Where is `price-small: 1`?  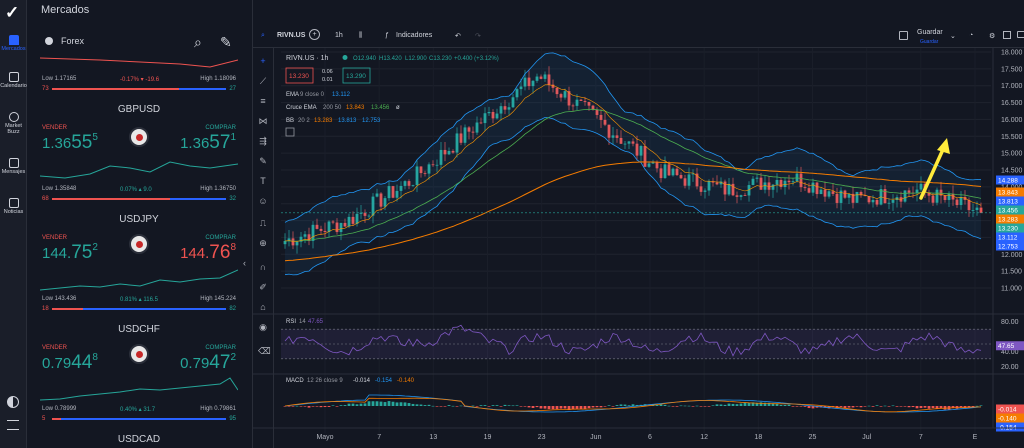
price-small: 1 is located at coordinates (233, 137).